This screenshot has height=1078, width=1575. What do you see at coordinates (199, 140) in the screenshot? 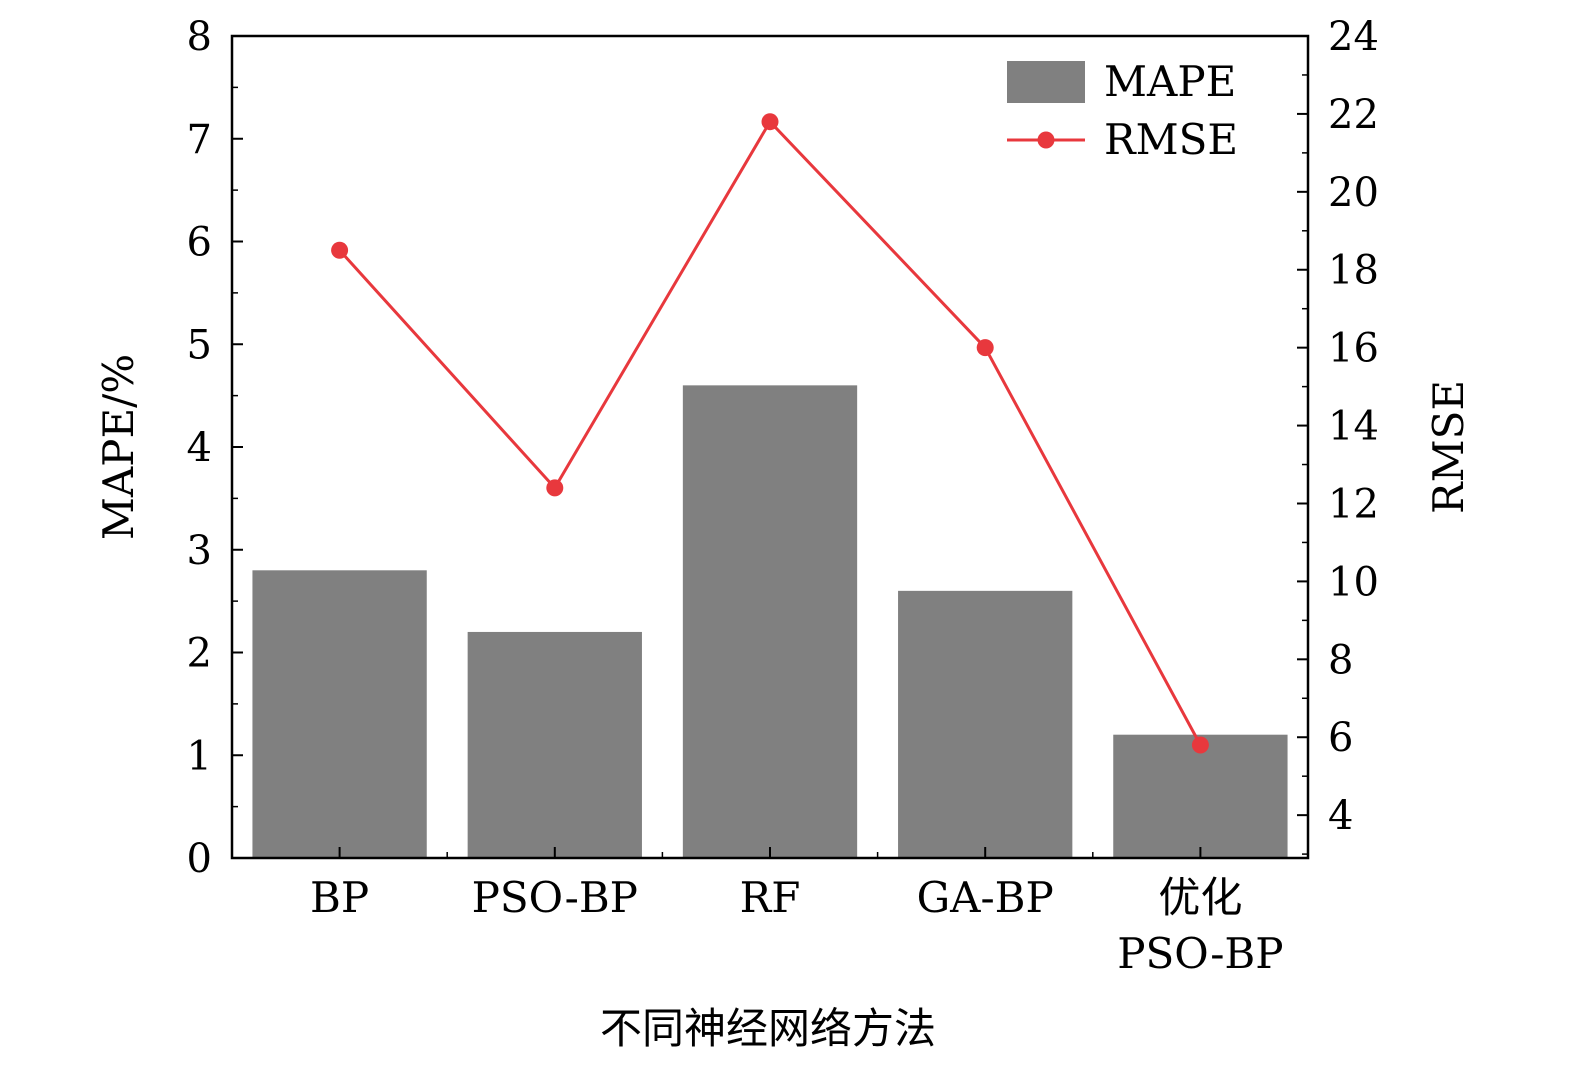
I see `left-tick-label: 7` at bounding box center [199, 140].